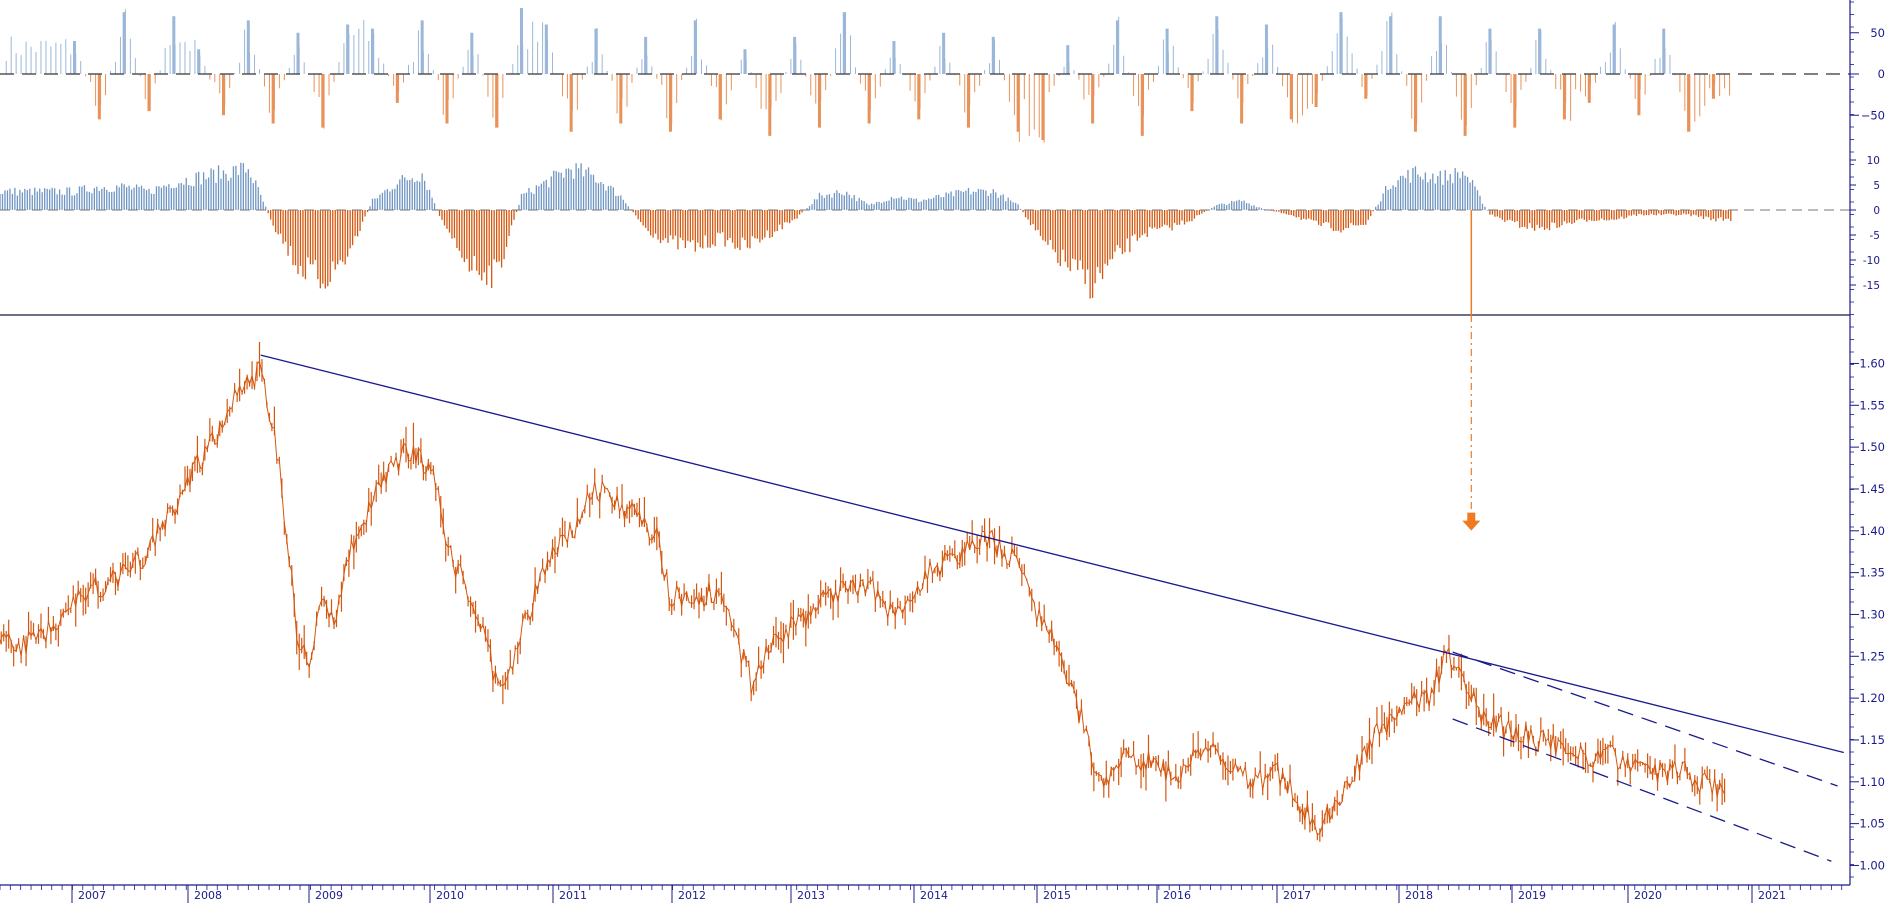  I want to click on price-y-tick-label: 1.10, so click(1872, 782).